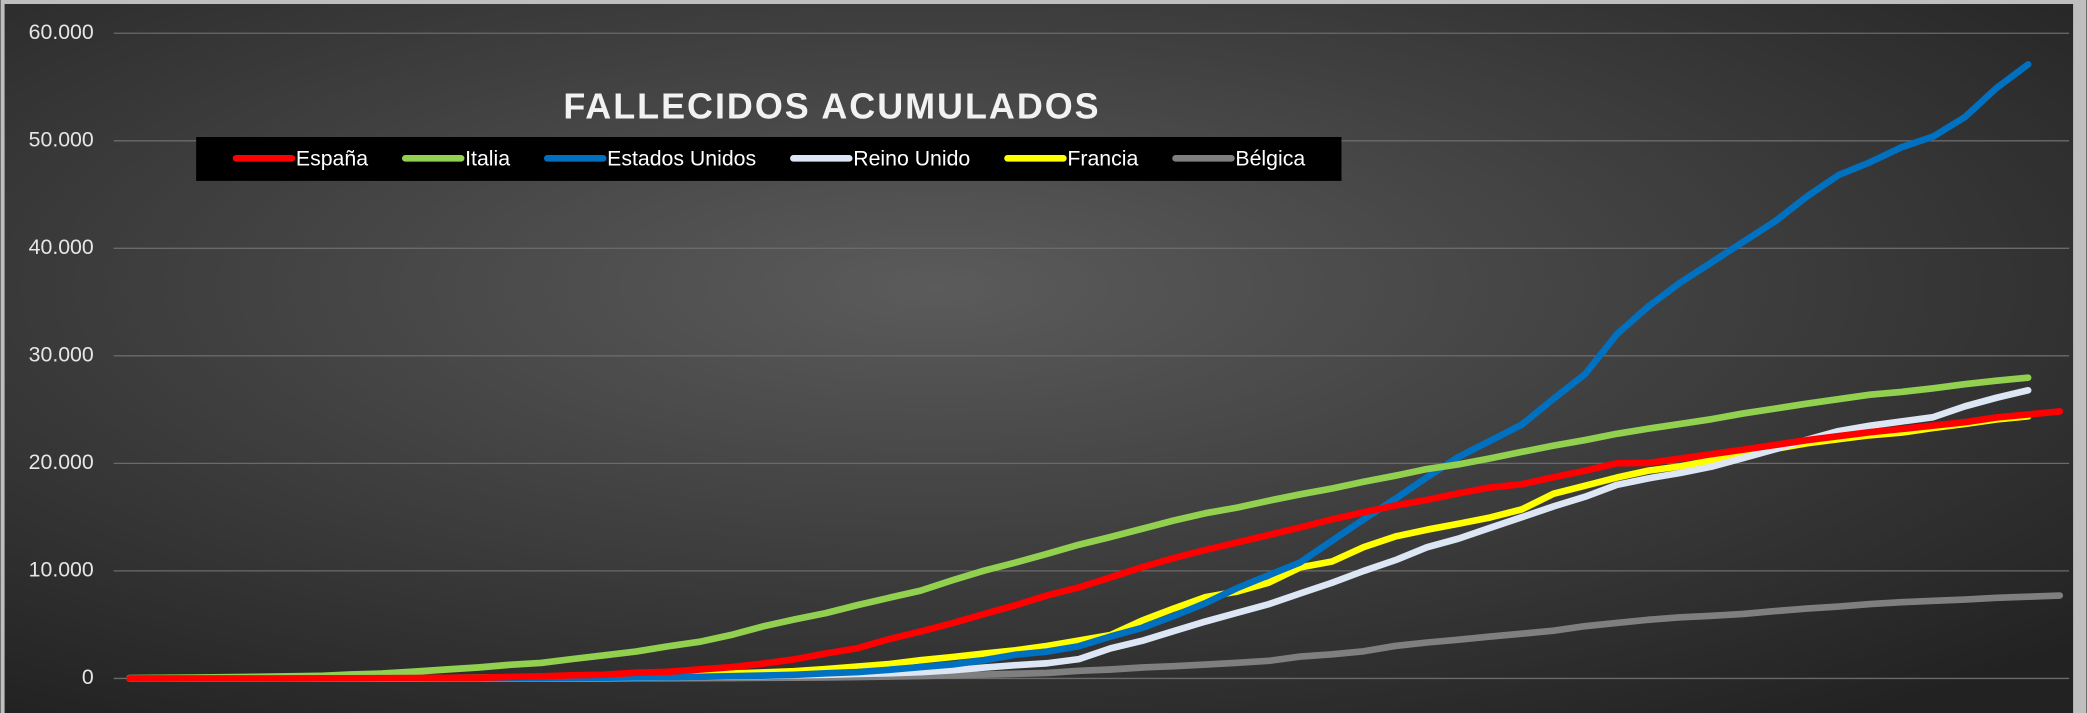 The height and width of the screenshot is (713, 2087). What do you see at coordinates (681, 158) in the screenshot?
I see `legend-label: Estados Unidos` at bounding box center [681, 158].